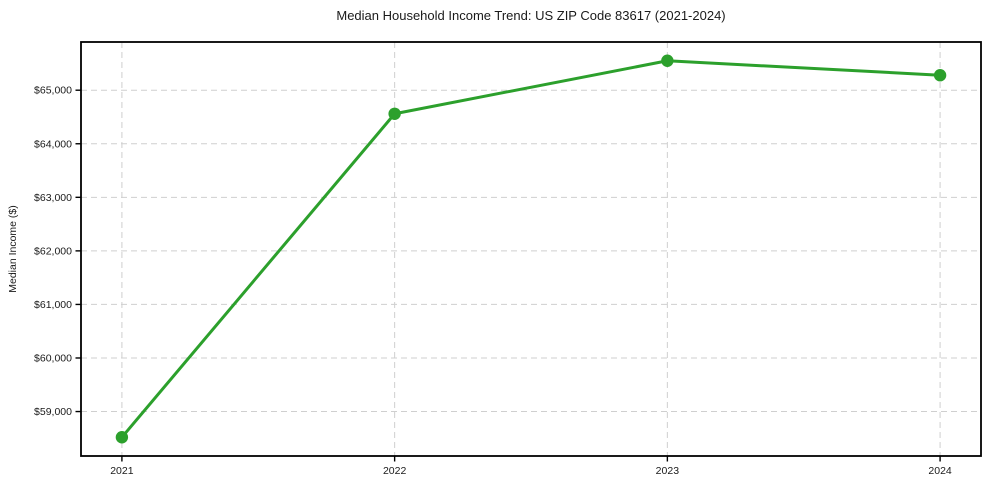 This screenshot has width=989, height=490. What do you see at coordinates (122, 437) in the screenshot?
I see `data-point-2021` at bounding box center [122, 437].